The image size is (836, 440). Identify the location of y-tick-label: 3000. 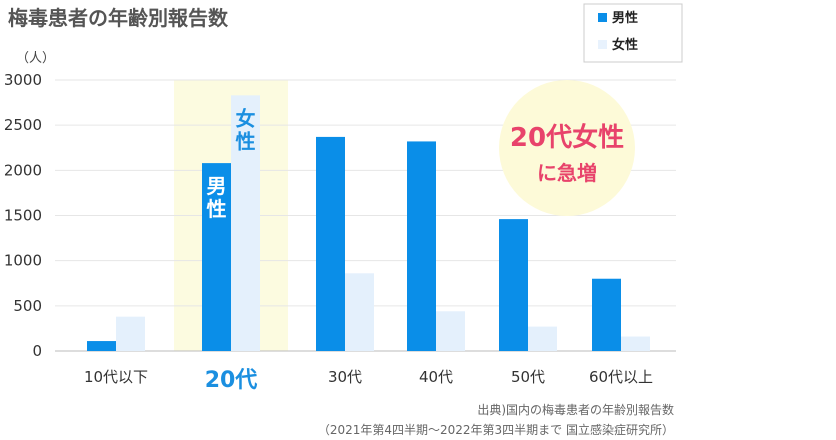
(23, 80).